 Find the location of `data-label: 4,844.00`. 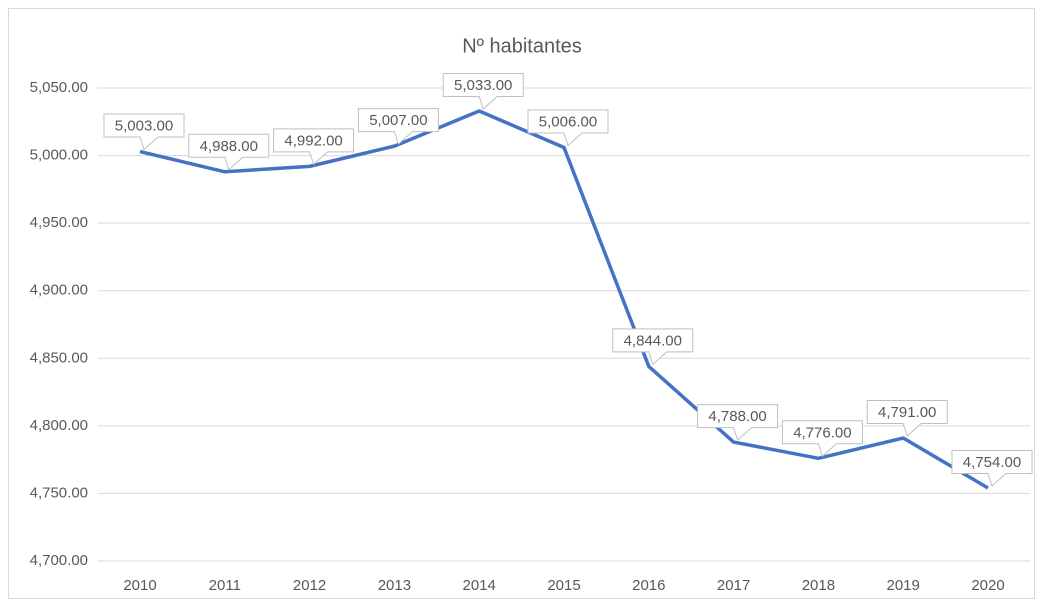

data-label: 4,844.00 is located at coordinates (653, 340).